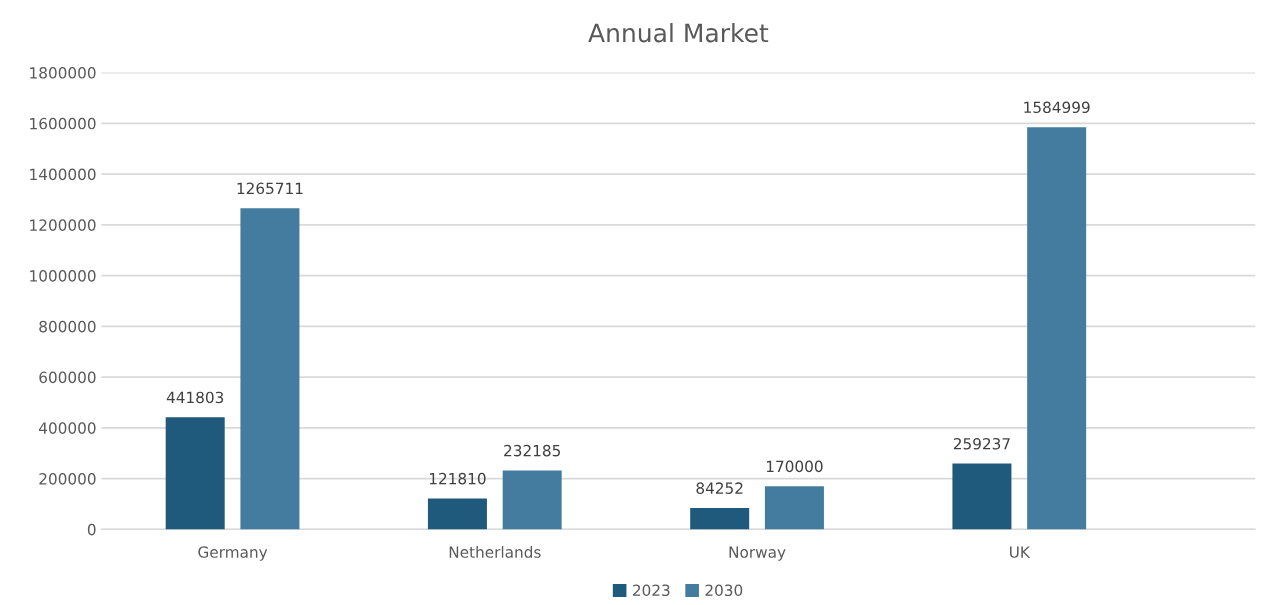  Describe the element at coordinates (678, 33) in the screenshot. I see `chart-title: Annual Market` at that location.